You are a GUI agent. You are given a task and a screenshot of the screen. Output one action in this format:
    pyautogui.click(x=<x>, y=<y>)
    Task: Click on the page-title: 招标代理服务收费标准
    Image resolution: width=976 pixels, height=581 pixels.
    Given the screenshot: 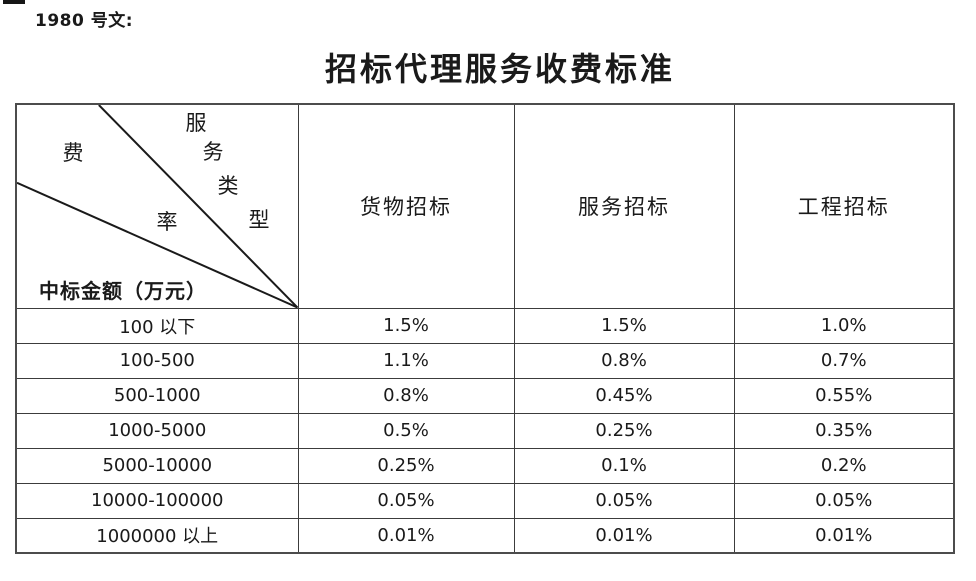 What is the action you would take?
    pyautogui.click(x=499, y=69)
    